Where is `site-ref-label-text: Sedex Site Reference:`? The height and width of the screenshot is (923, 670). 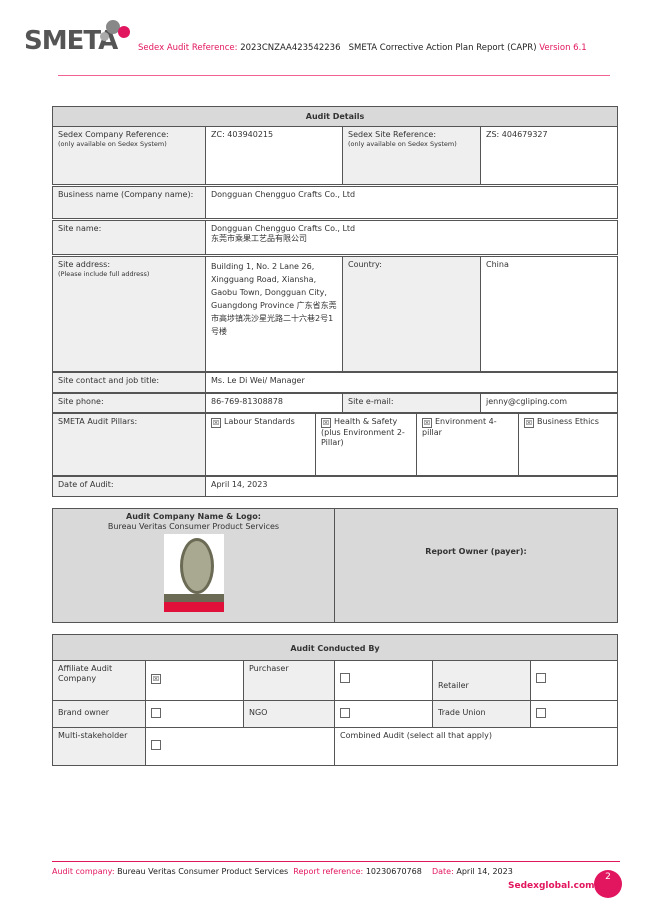
site-ref-label-text: Sedex Site Reference: is located at coordinates (392, 134).